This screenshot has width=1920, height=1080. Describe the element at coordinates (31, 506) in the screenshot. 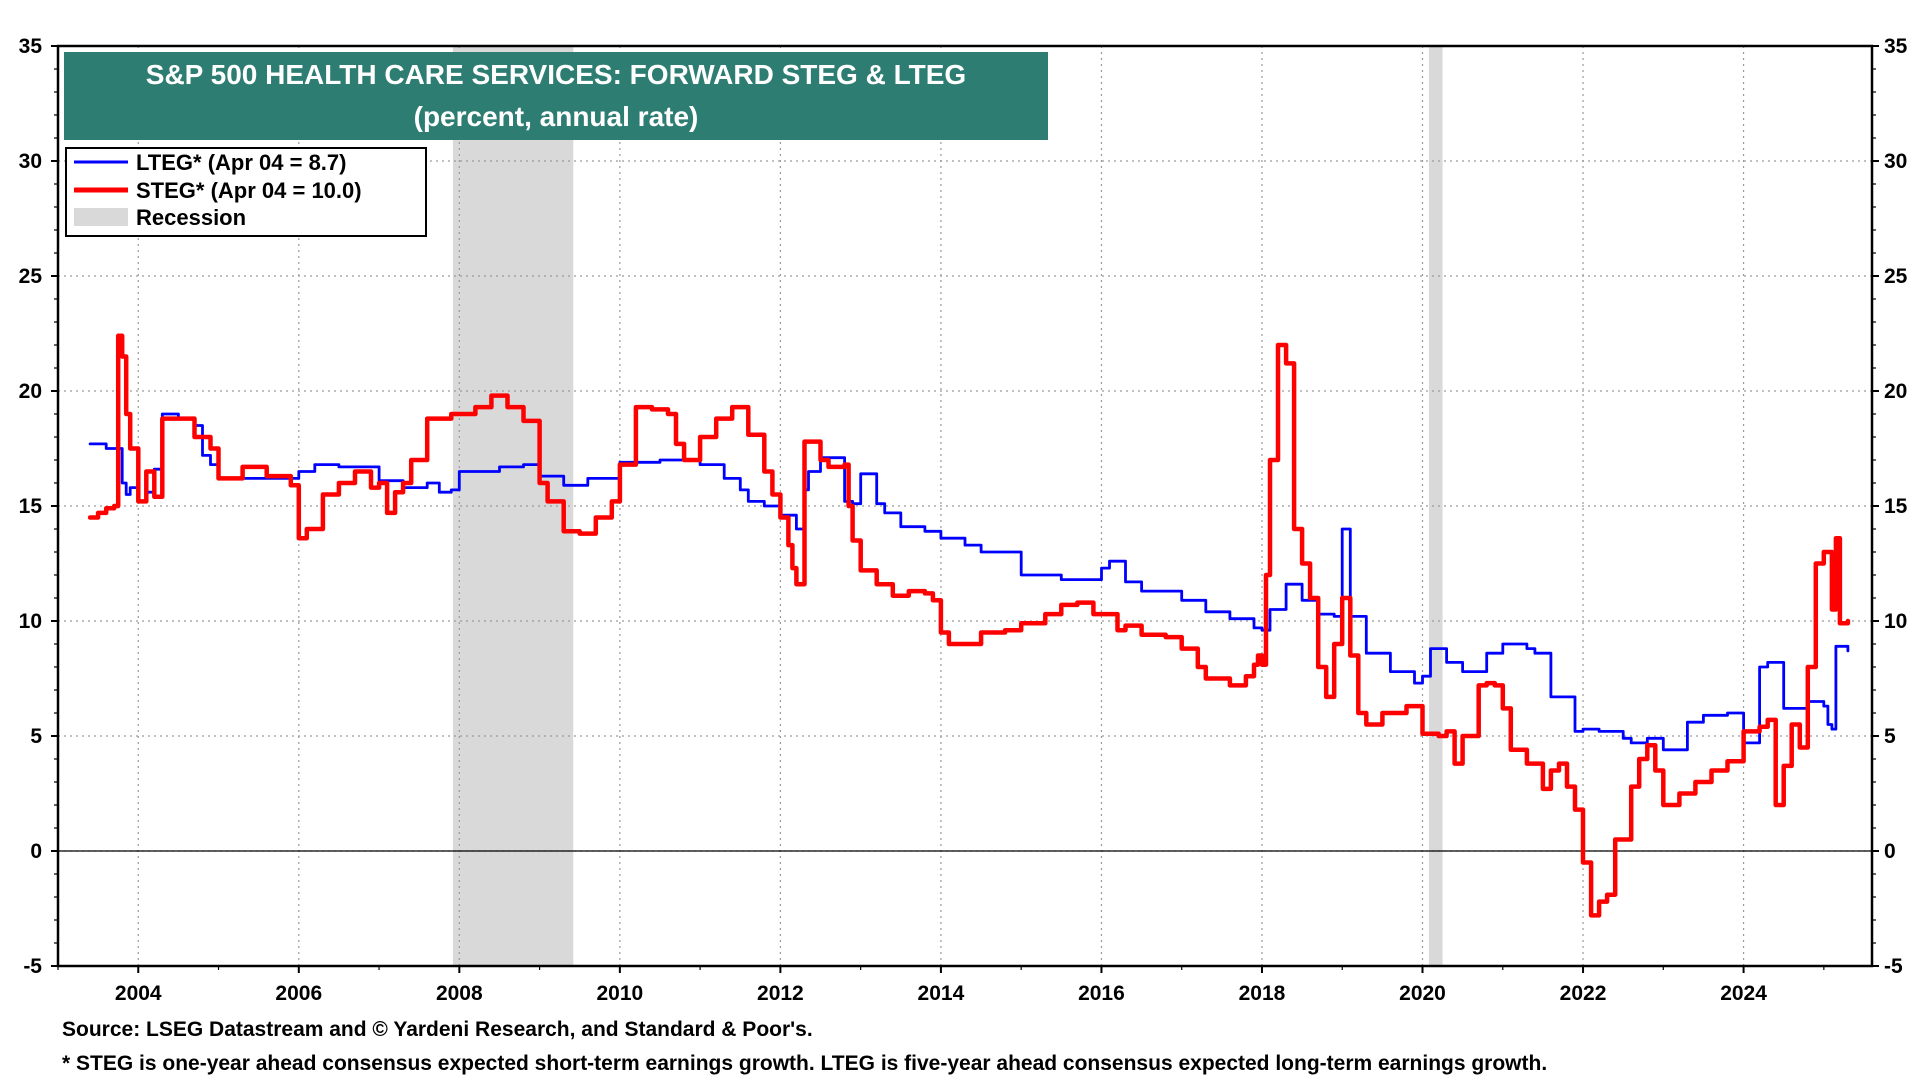

I see `y-tick-label-left: 15` at that location.